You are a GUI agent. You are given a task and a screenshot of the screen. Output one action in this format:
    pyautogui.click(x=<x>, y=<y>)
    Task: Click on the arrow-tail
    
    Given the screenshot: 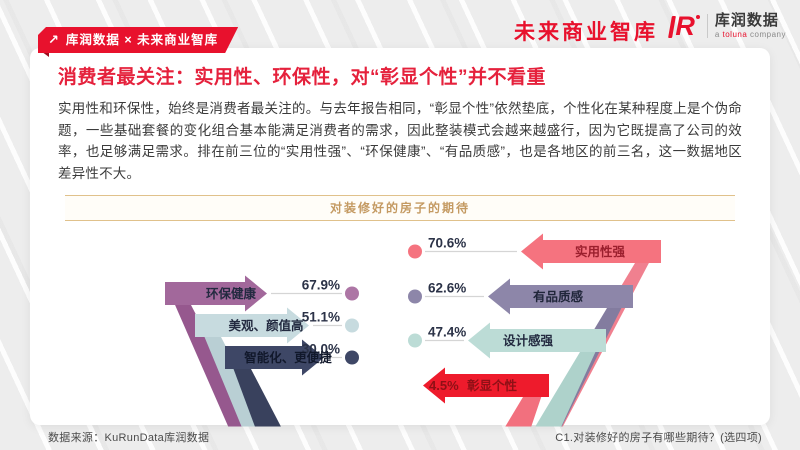 What is the action you would take?
    pyautogui.click(x=570, y=378)
    